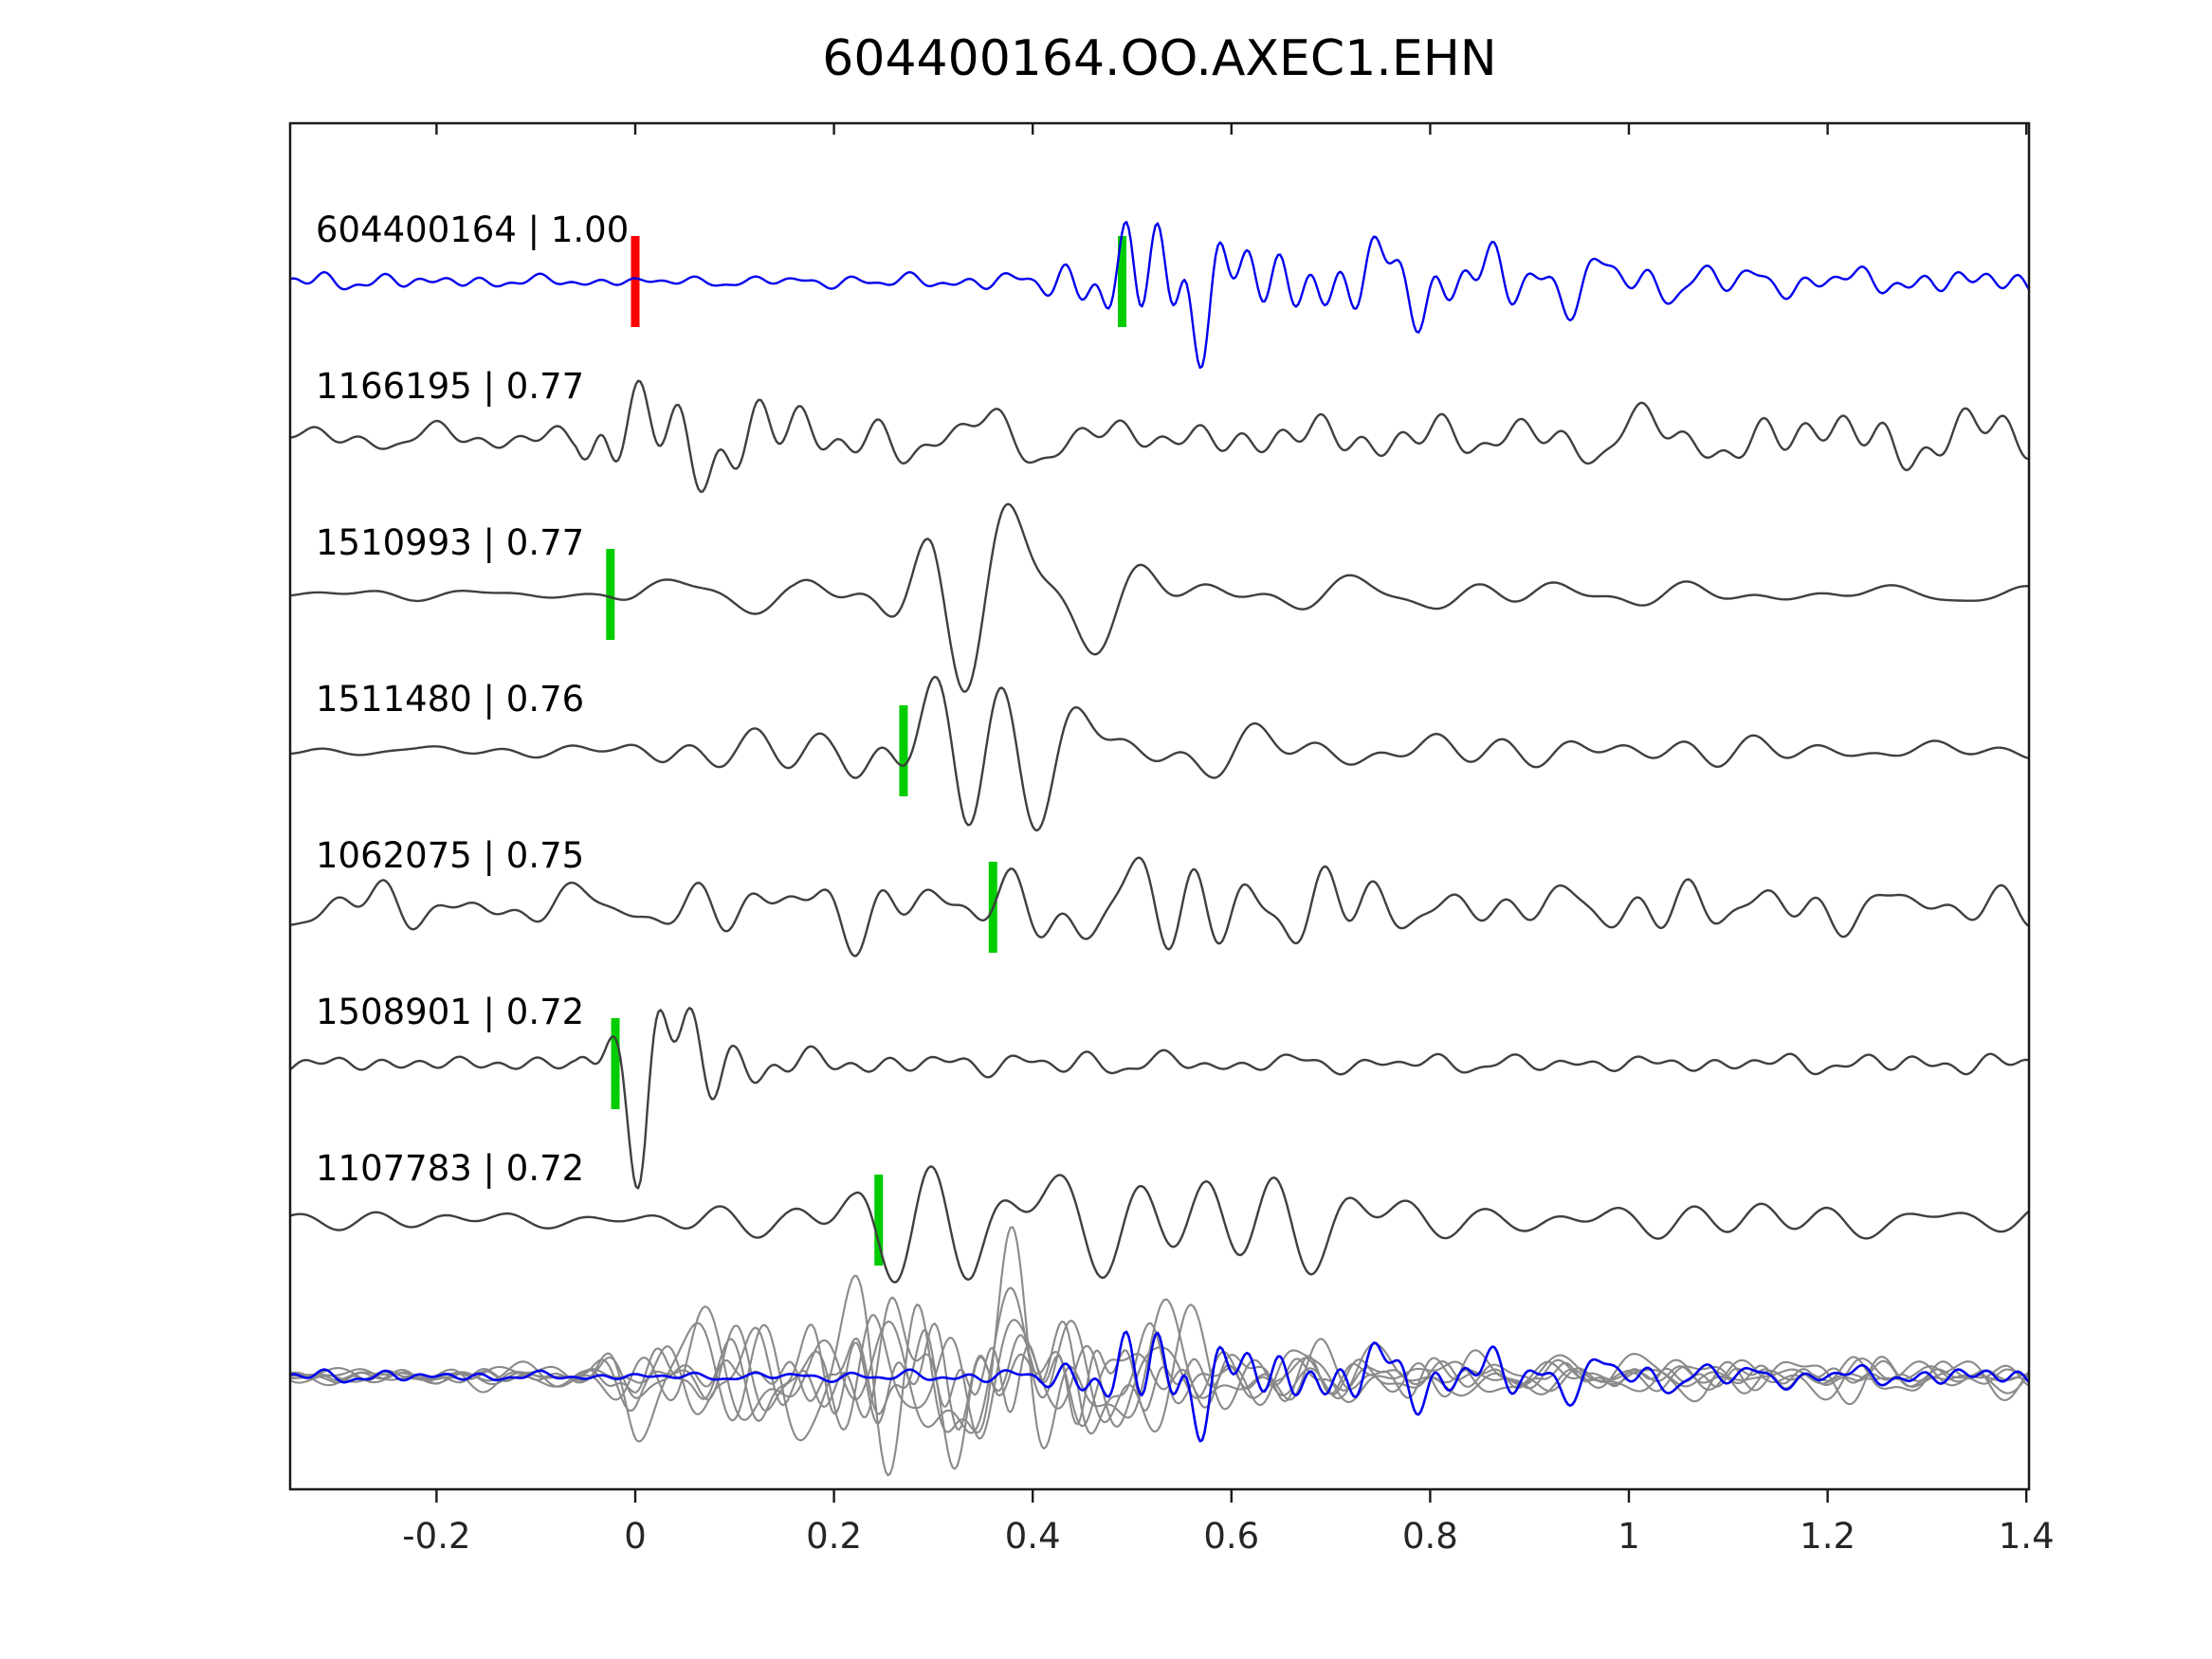 This screenshot has width=2212, height=1659. What do you see at coordinates (1033, 1536) in the screenshot?
I see `x-tick-label: 0.4` at bounding box center [1033, 1536].